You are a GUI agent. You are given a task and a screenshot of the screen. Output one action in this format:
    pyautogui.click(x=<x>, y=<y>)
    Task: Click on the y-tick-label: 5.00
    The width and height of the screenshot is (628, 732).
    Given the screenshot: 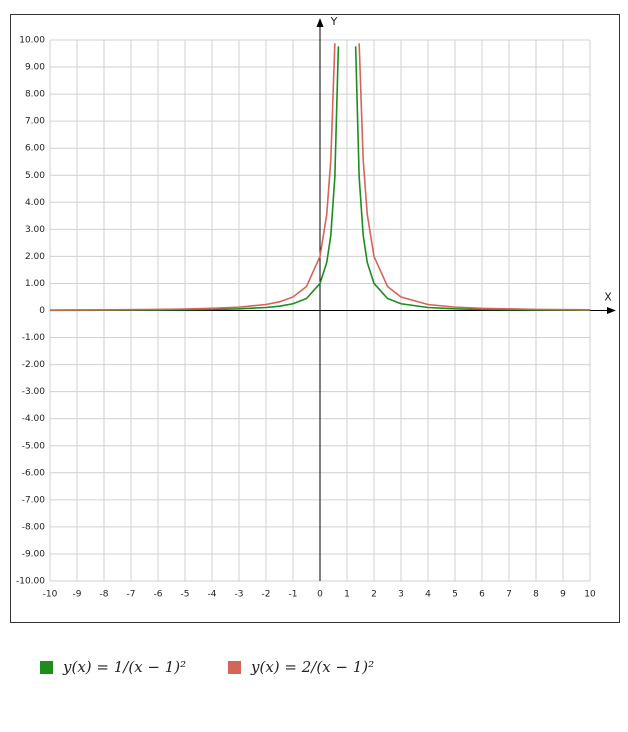 What is the action you would take?
    pyautogui.click(x=35, y=176)
    